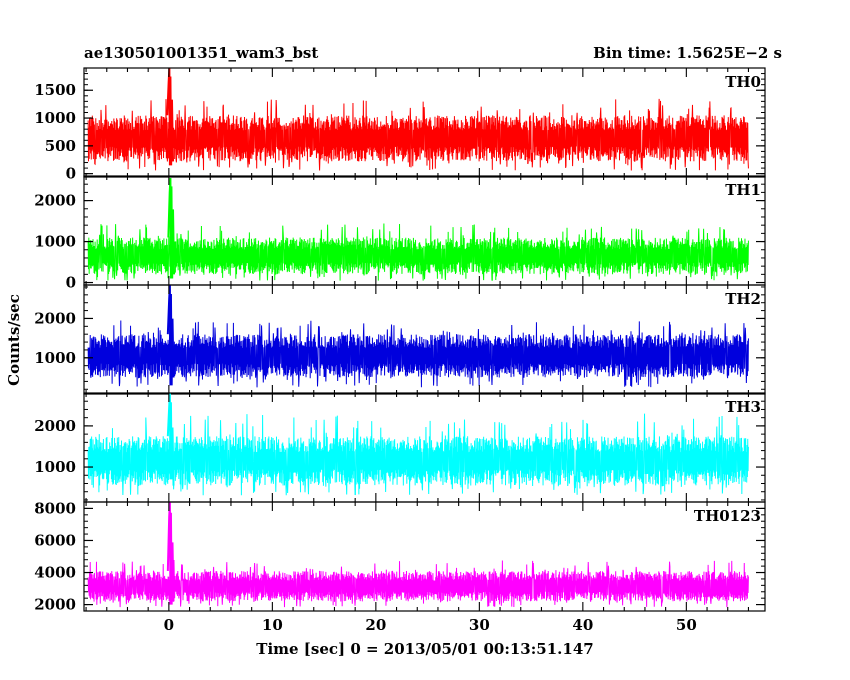 This screenshot has height=680, width=850. Describe the element at coordinates (14, 340) in the screenshot. I see `y-axis-label: Counts/sec` at that location.